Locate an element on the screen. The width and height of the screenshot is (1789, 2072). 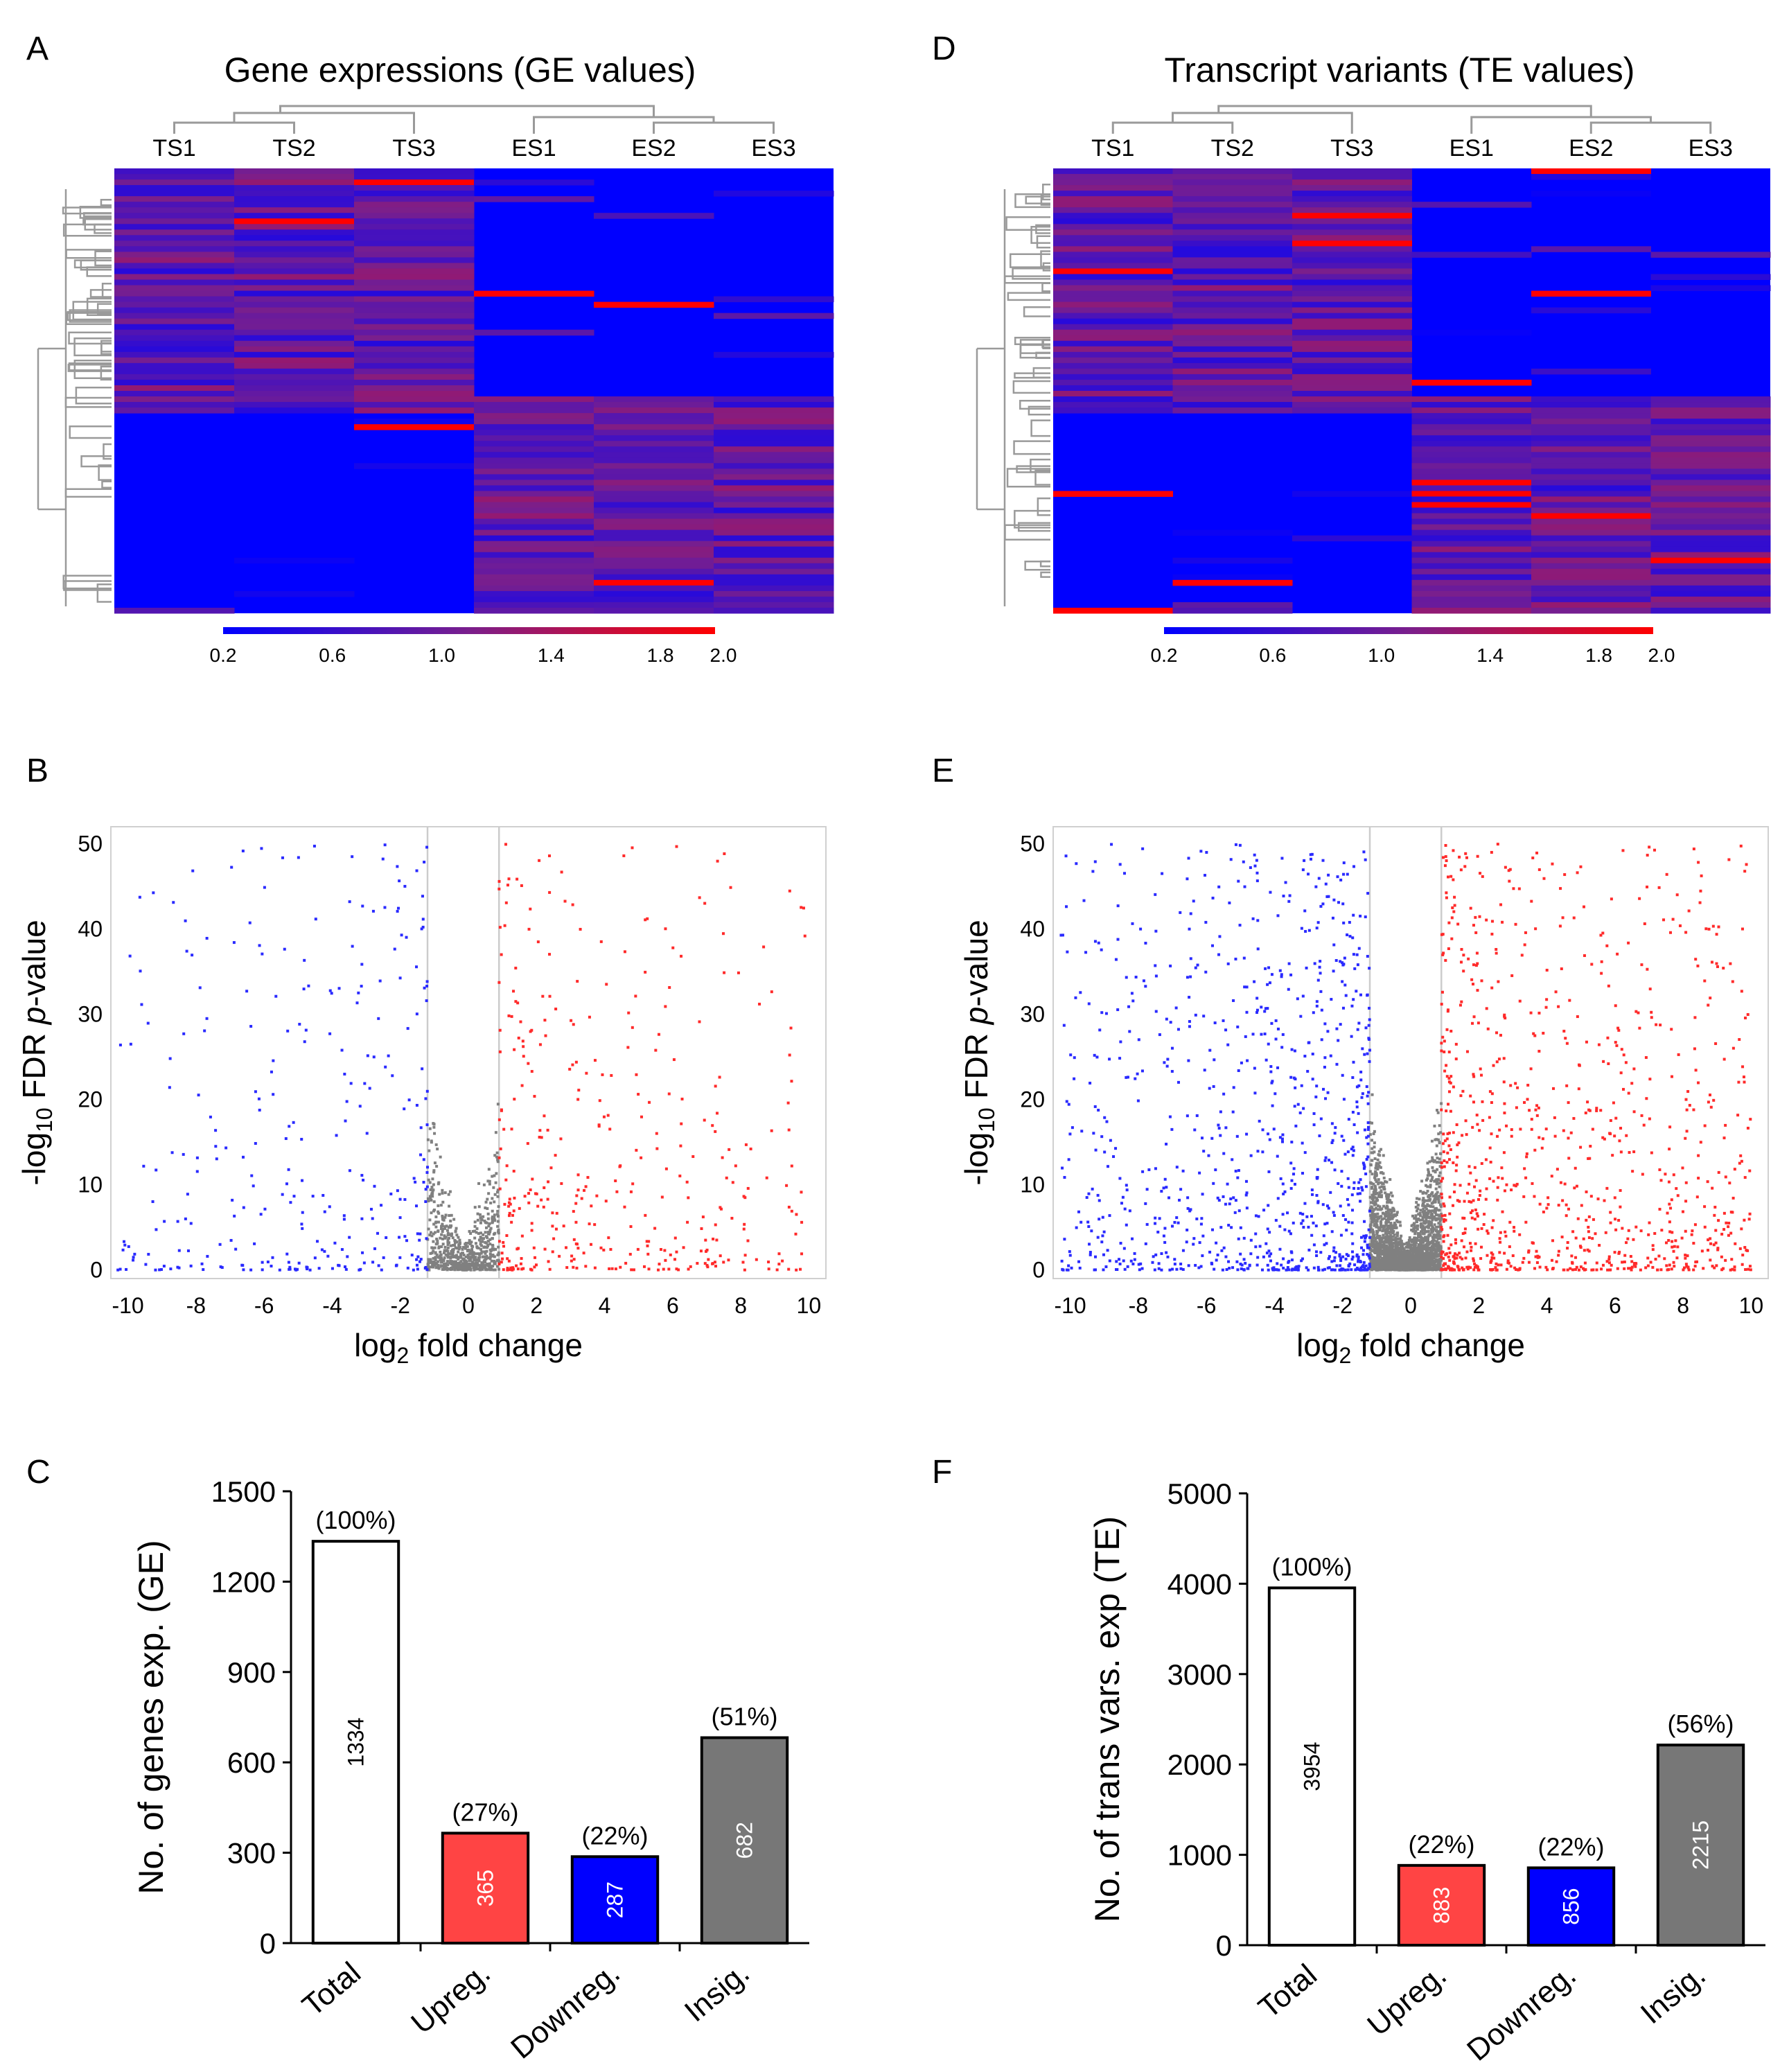
x-tick-label: -10 is located at coordinates (127, 1305).